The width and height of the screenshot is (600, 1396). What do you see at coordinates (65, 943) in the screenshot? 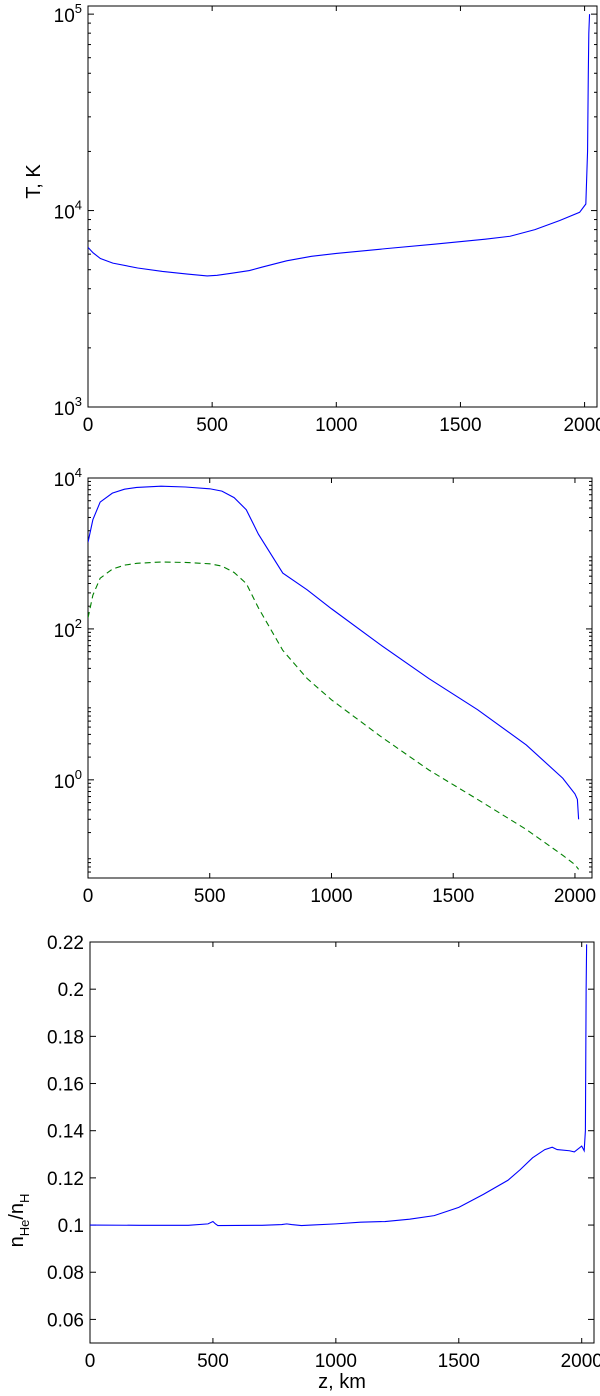
I see `y-tick-label: 0.22` at bounding box center [65, 943].